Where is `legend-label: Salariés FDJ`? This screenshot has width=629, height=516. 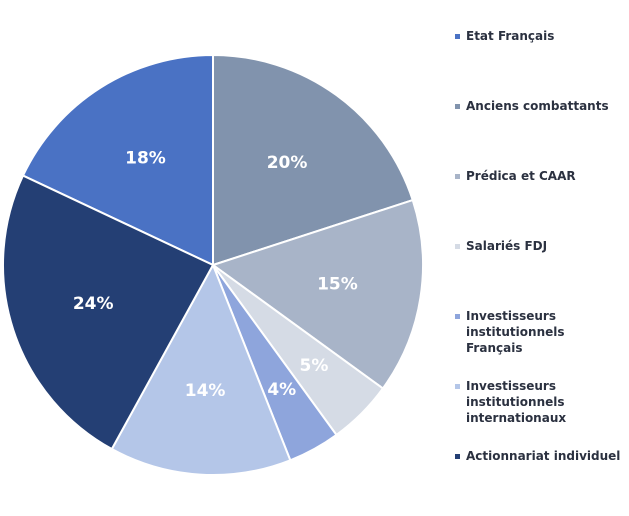 legend-label: Salariés FDJ is located at coordinates (507, 246).